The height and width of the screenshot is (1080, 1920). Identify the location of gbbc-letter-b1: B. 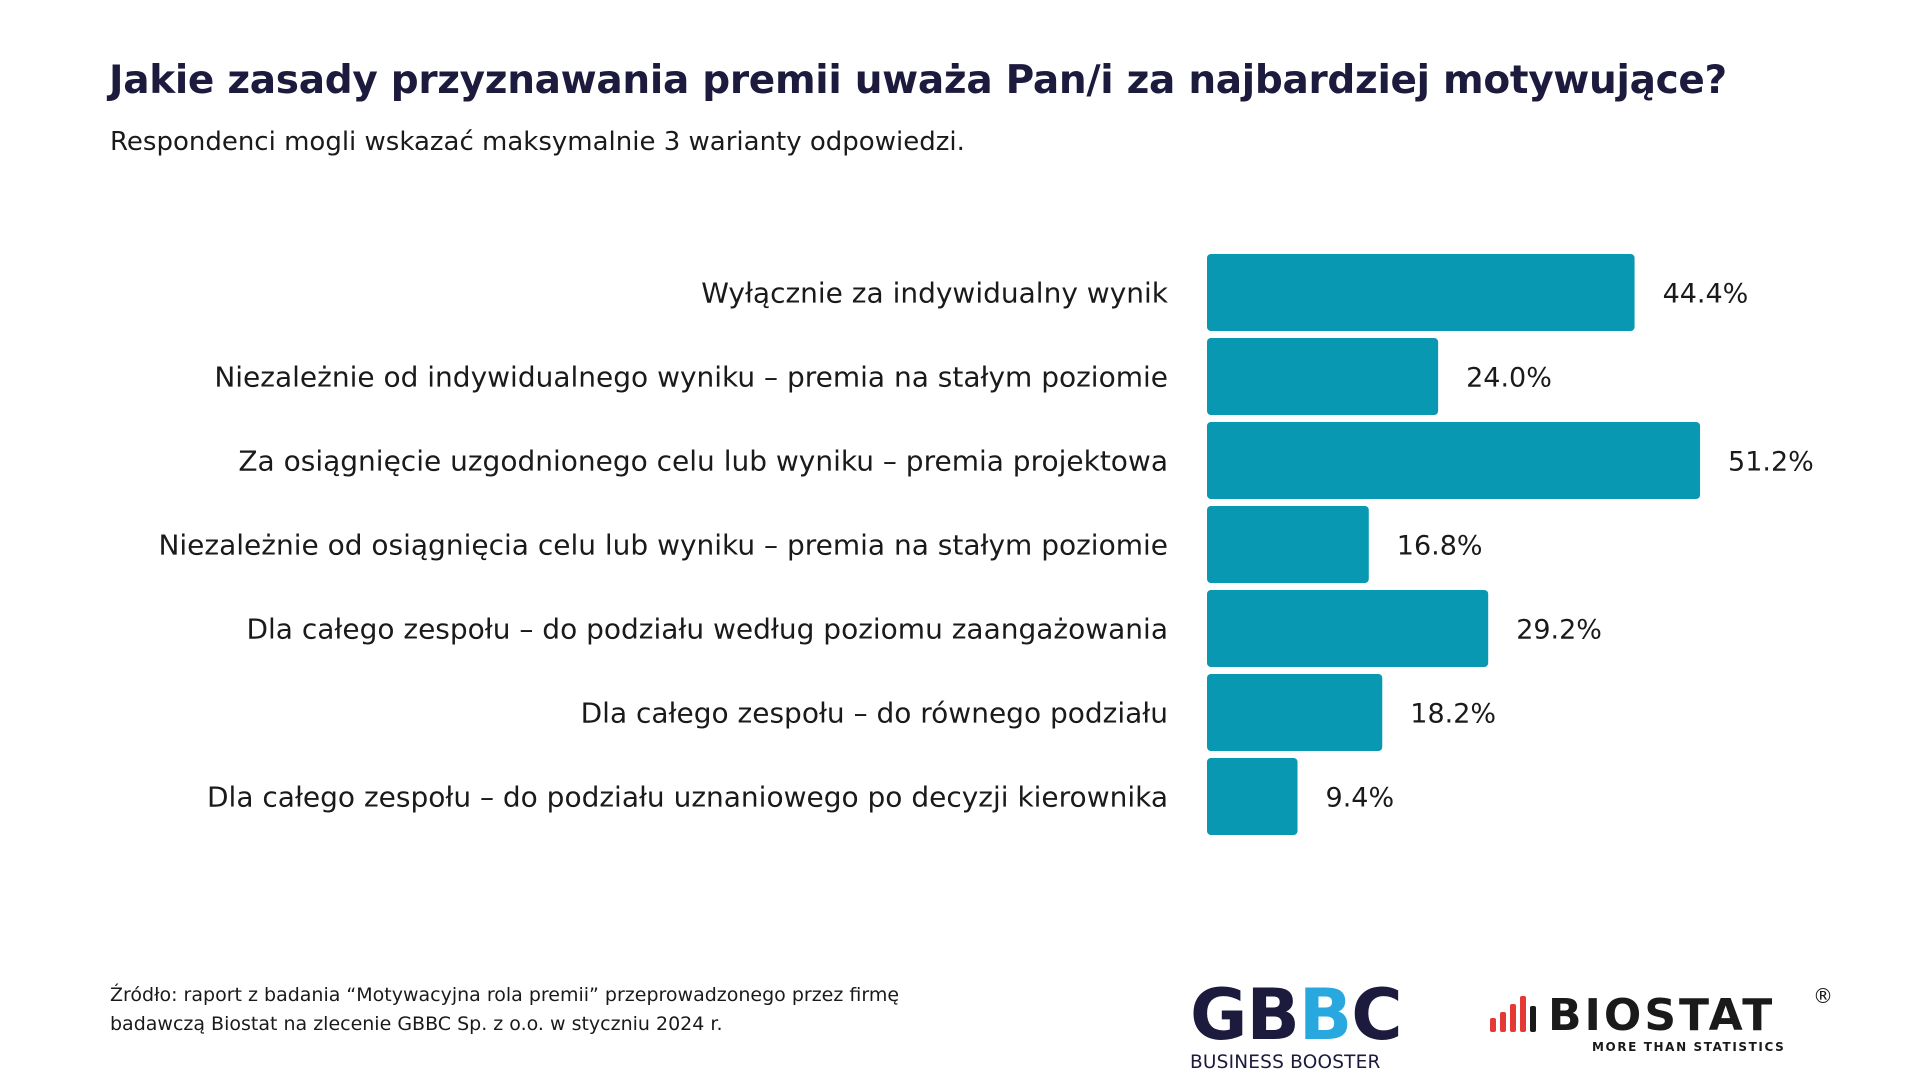
(1272, 1015).